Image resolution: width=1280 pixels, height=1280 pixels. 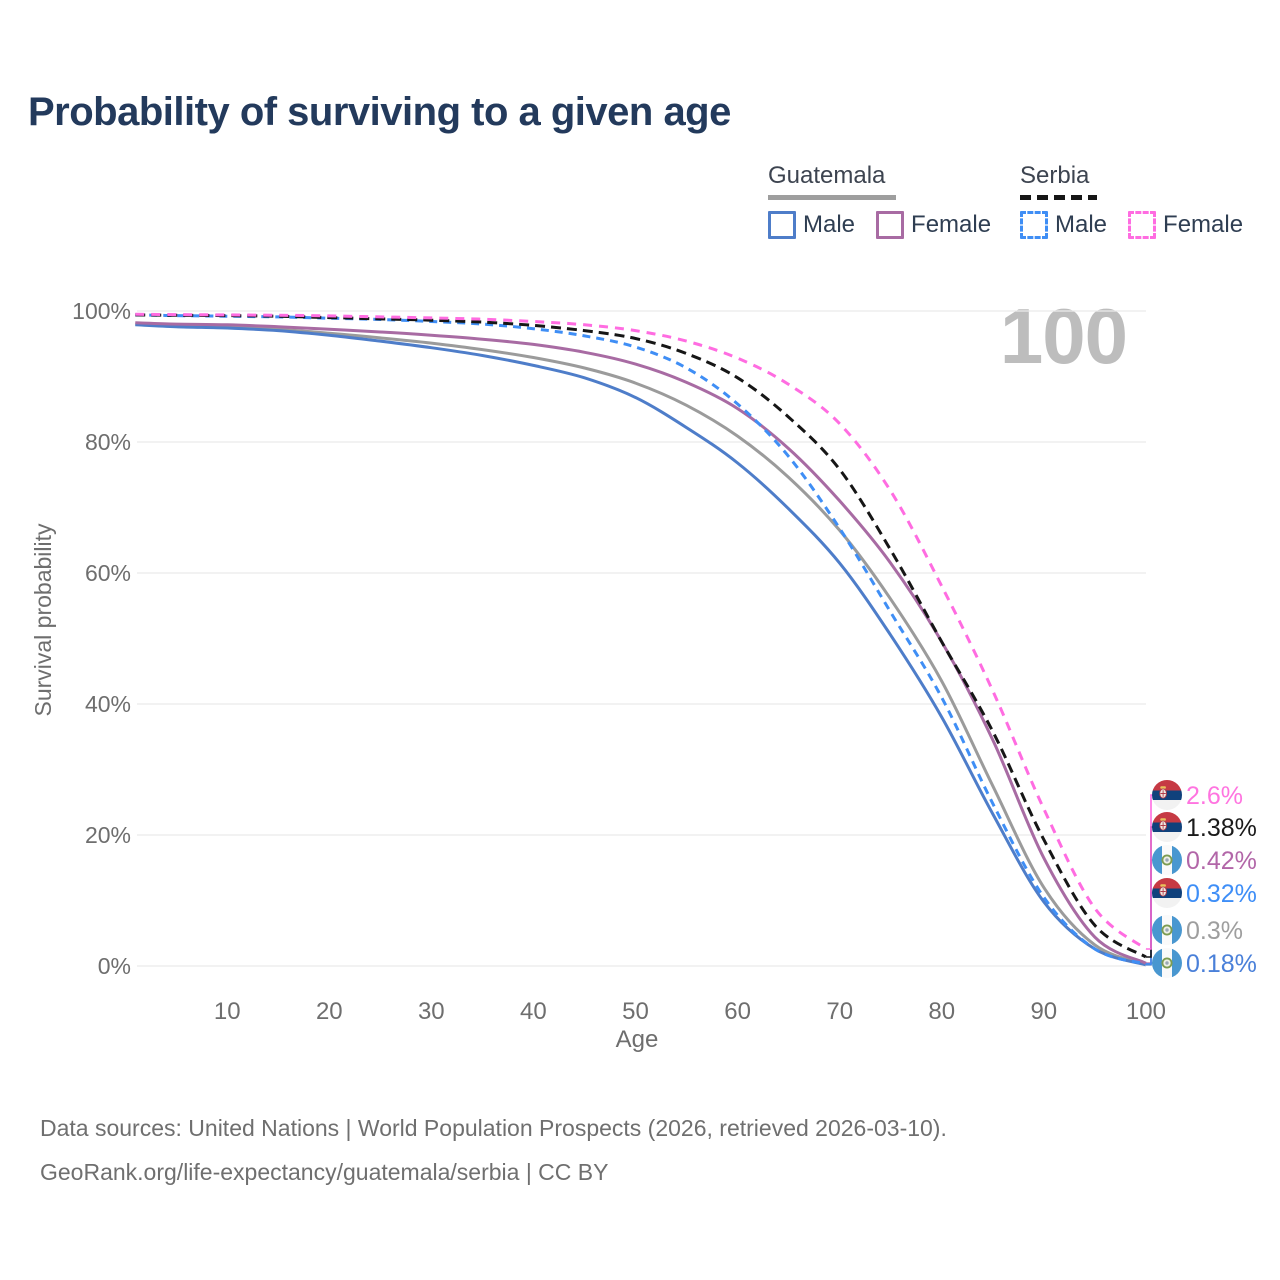 I want to click on y-tick-label: 40%, so click(x=108, y=704).